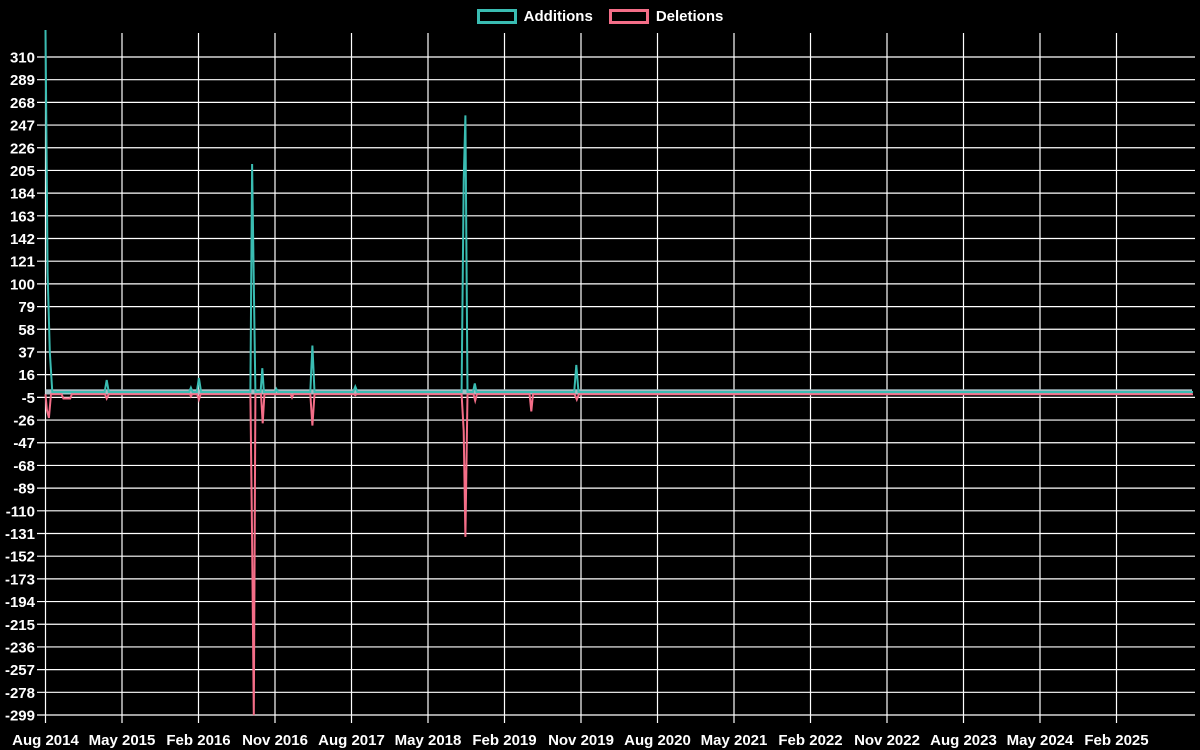 The height and width of the screenshot is (750, 1200). I want to click on y-tick-label: 268, so click(22, 103).